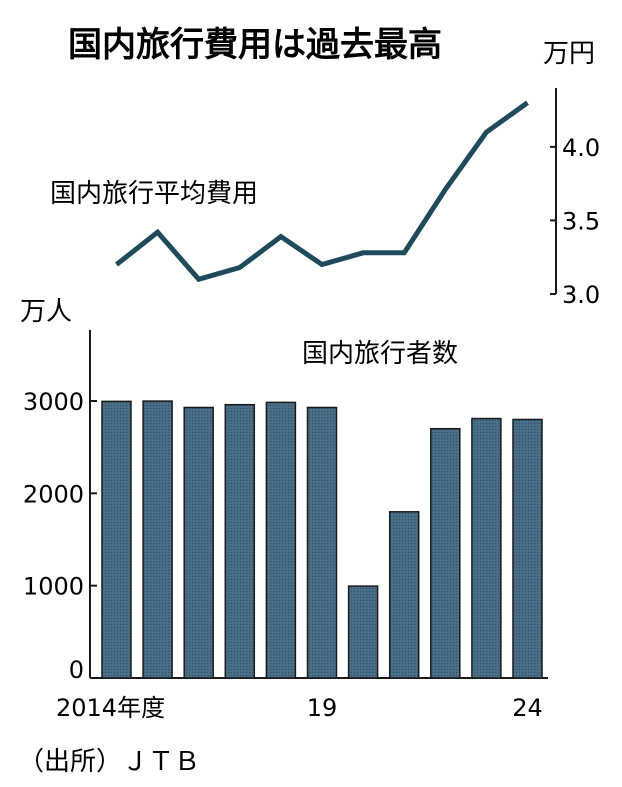 The image size is (622, 787). What do you see at coordinates (60, 536) in the screenshot?
I see `bar-y-ticks: 0 1000 2000 3000` at bounding box center [60, 536].